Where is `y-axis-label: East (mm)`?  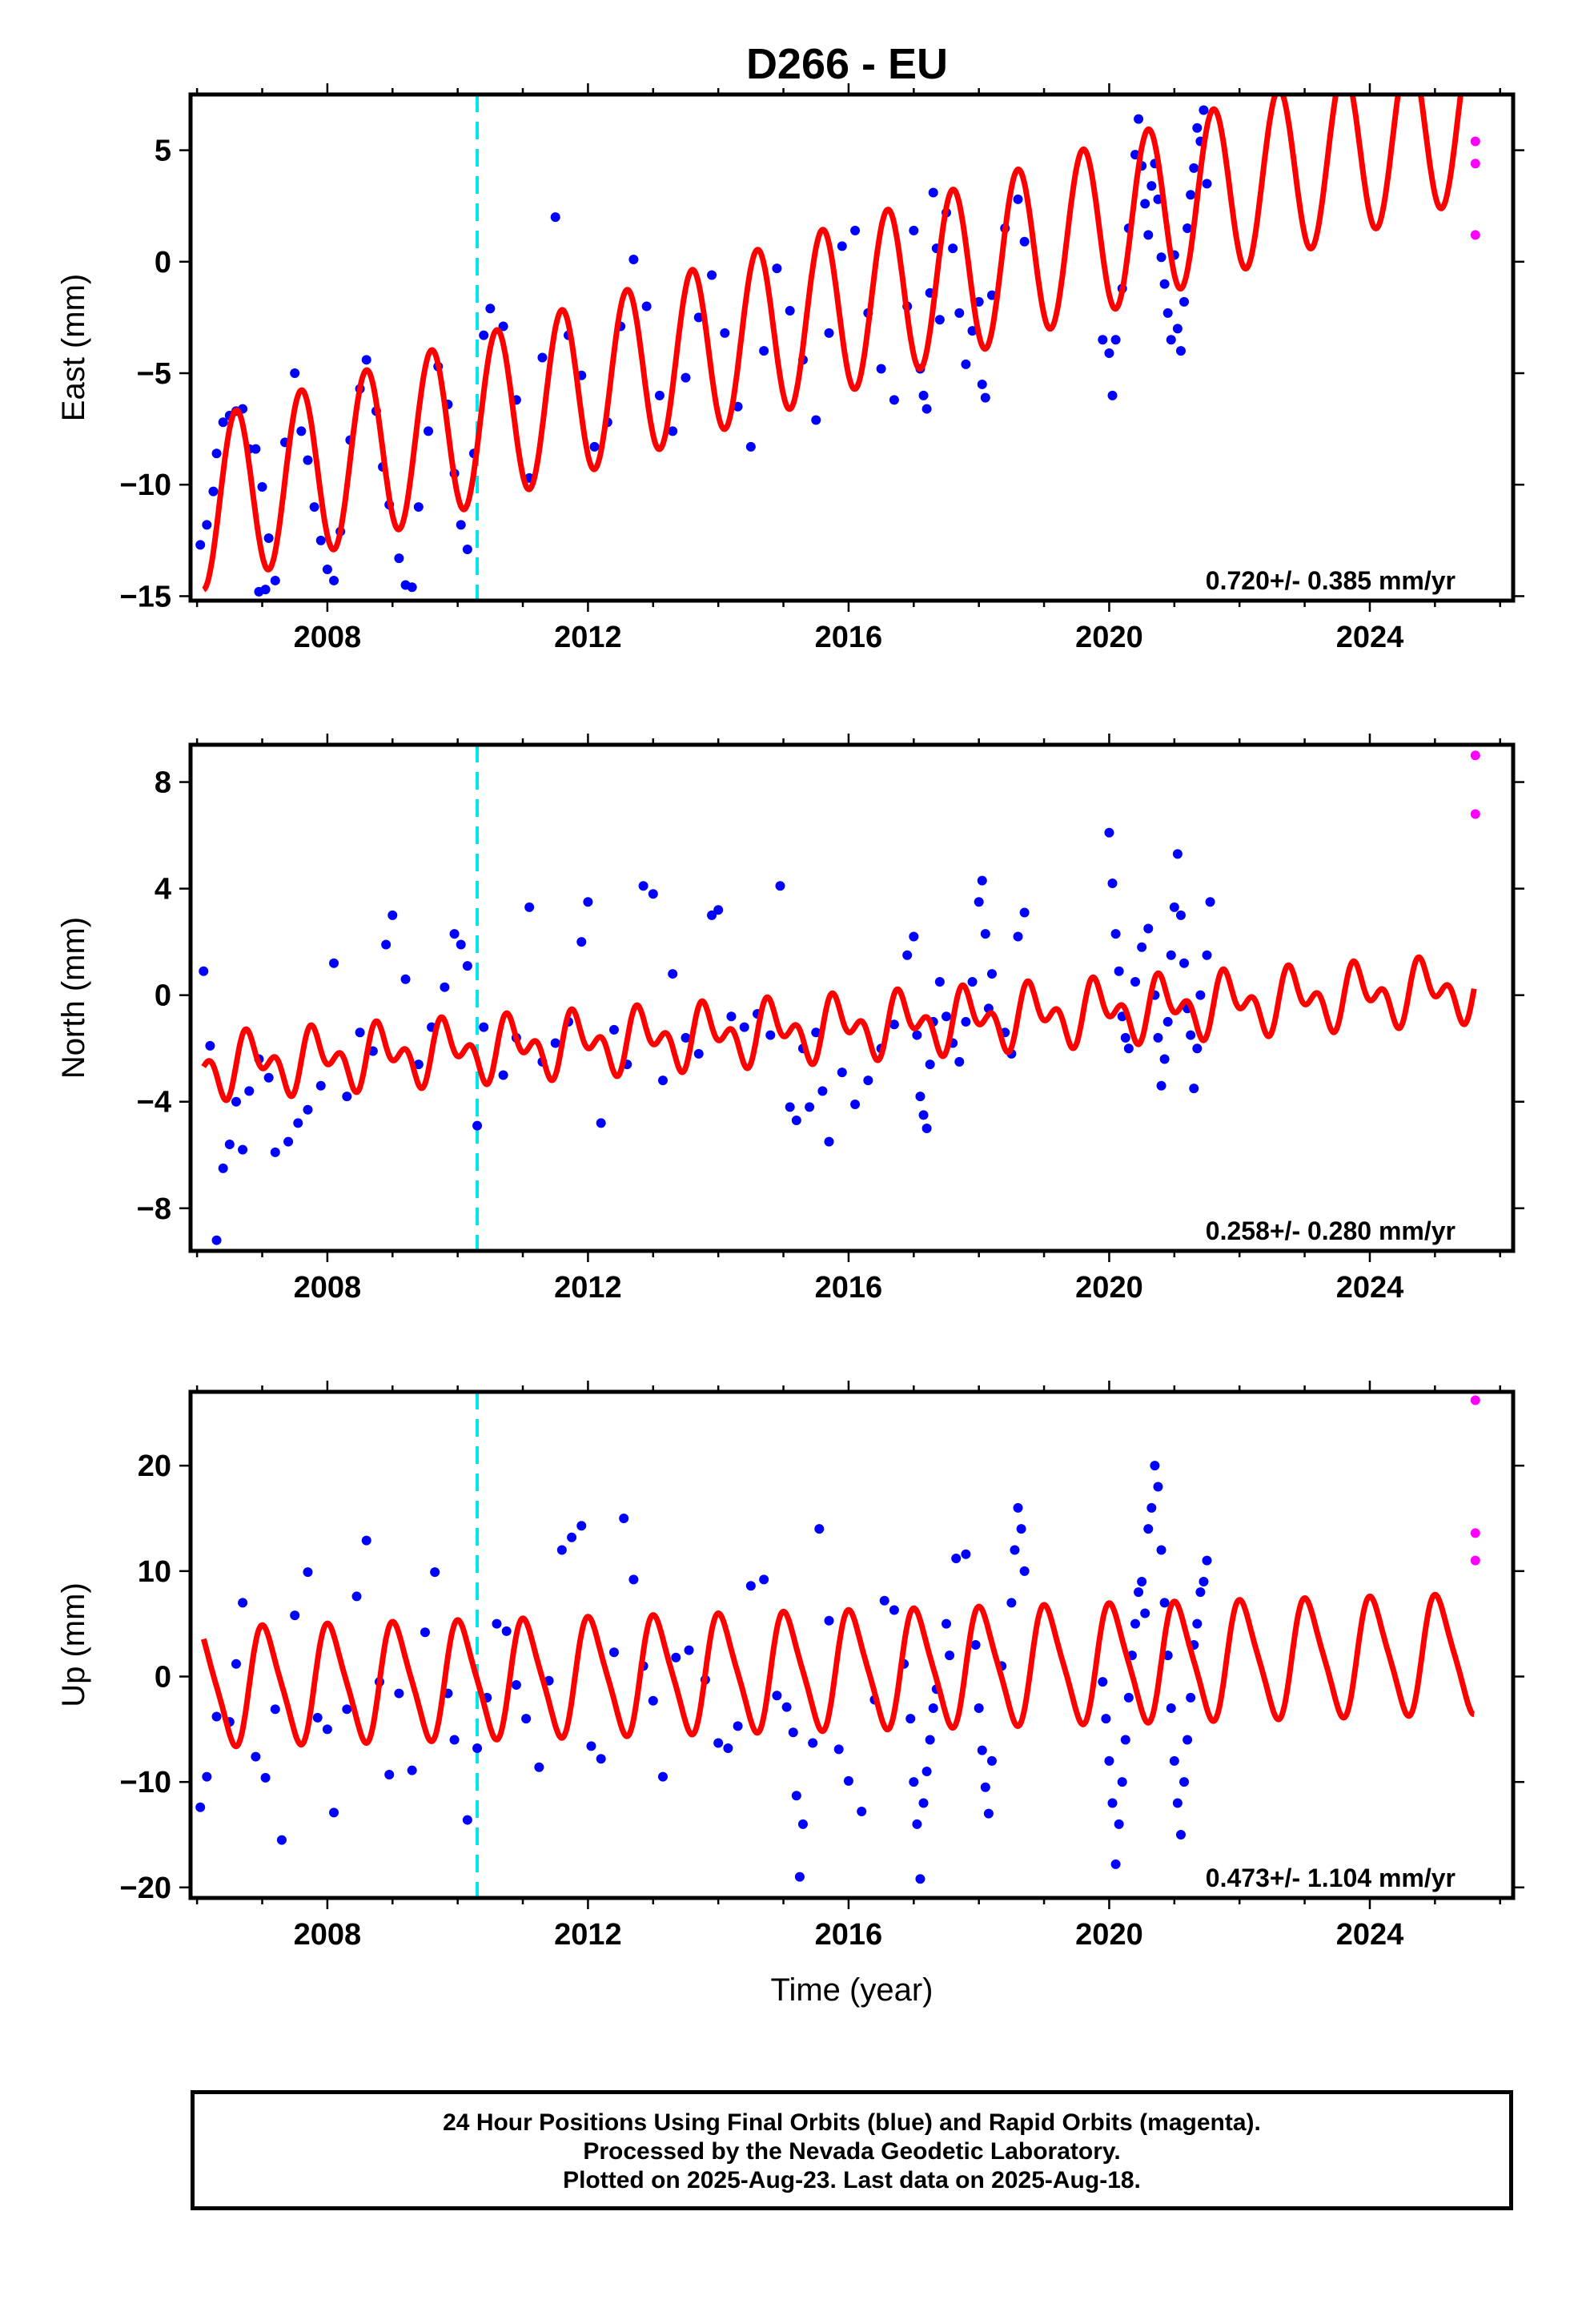
y-axis-label: East (mm) is located at coordinates (74, 347).